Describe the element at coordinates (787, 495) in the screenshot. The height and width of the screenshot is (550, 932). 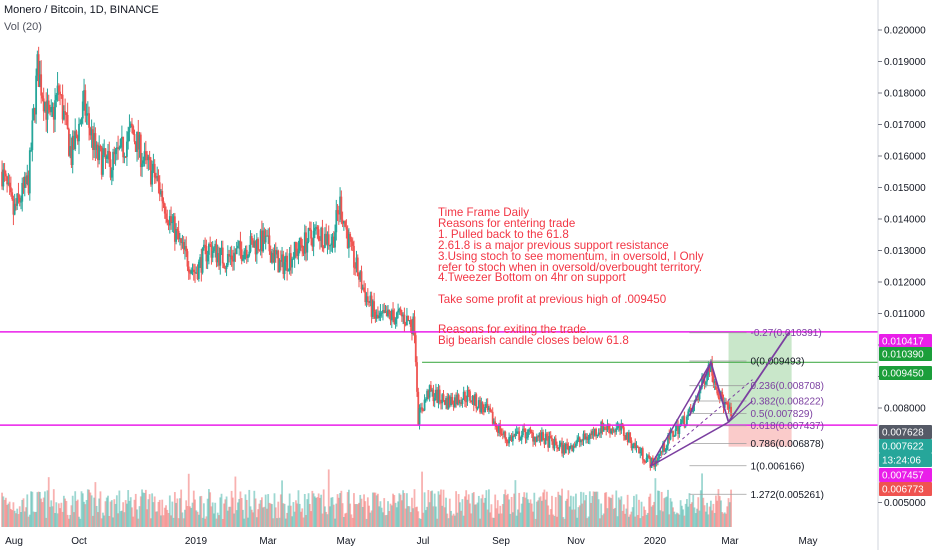
I see `fib-label: 1.272(0.005261)` at that location.